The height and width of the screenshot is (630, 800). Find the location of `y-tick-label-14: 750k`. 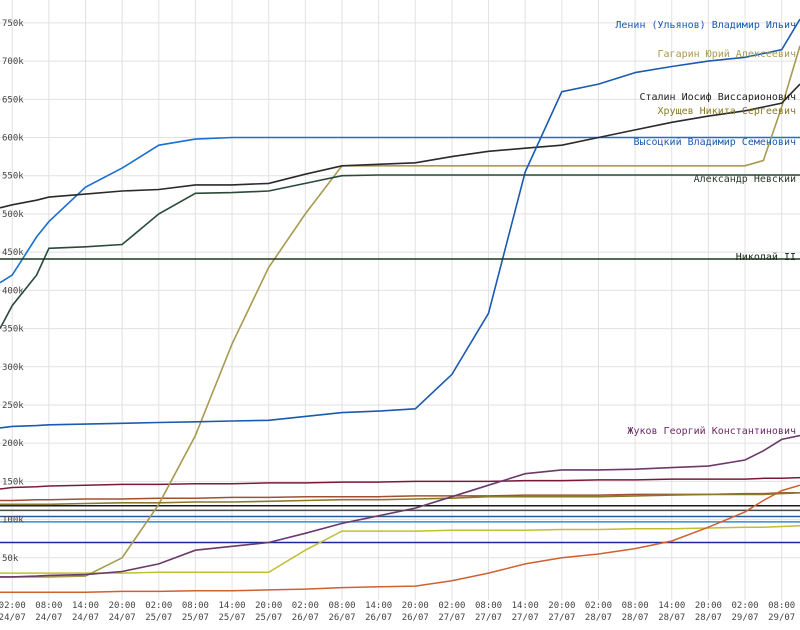

y-tick-label-14: 750k is located at coordinates (13, 24).